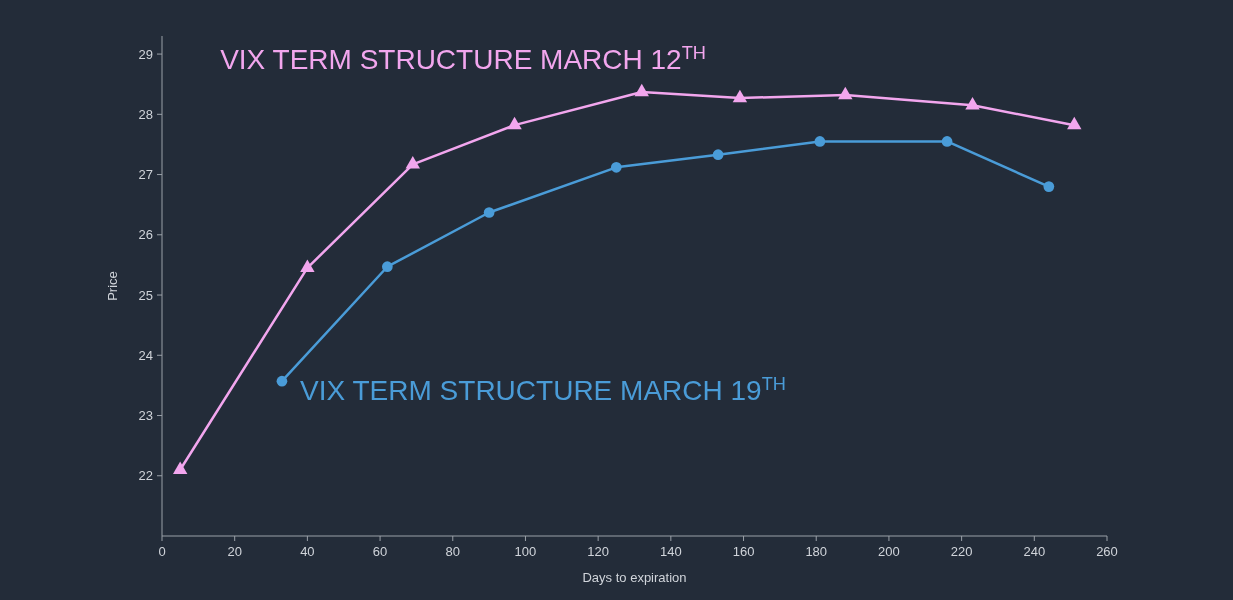 The image size is (1233, 600). What do you see at coordinates (145, 54) in the screenshot?
I see `y-tick-label: 29` at bounding box center [145, 54].